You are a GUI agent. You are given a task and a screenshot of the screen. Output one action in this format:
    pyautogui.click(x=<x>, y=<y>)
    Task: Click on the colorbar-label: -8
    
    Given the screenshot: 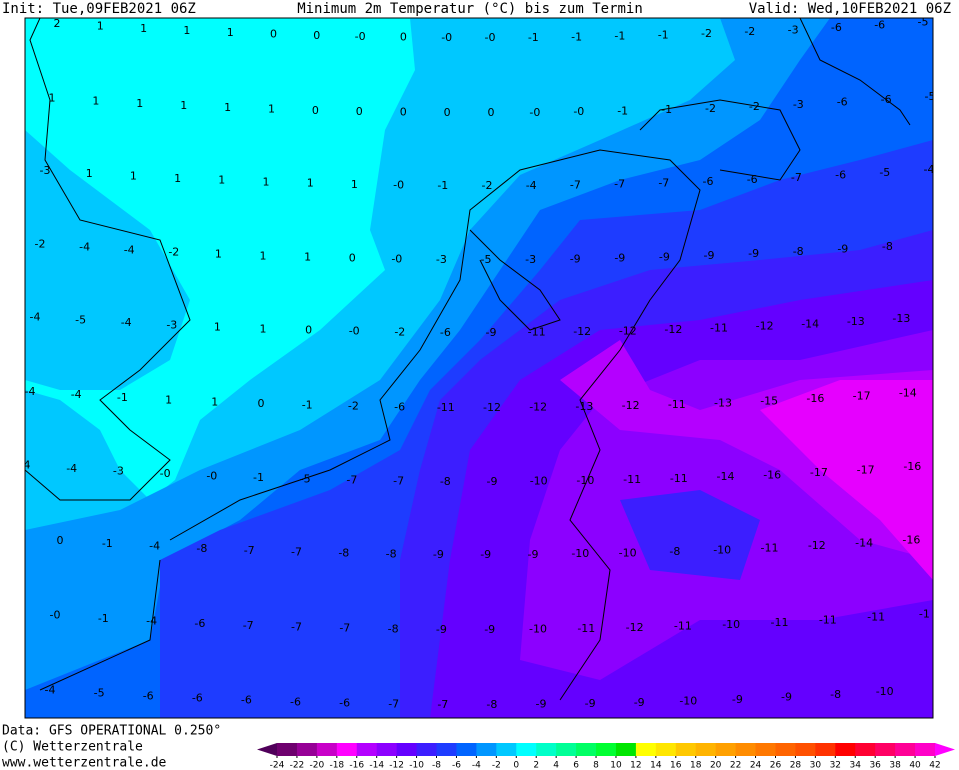 What is the action you would take?
    pyautogui.click(x=436, y=765)
    